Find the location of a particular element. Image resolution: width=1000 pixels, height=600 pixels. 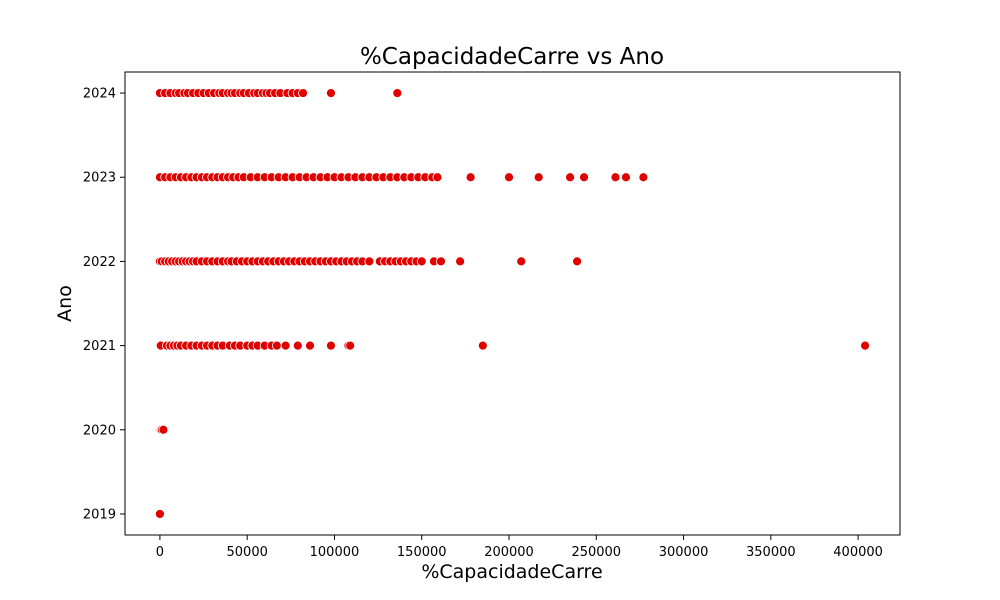

chart-title: %CapacidadeCarre vs Ano is located at coordinates (512, 57).